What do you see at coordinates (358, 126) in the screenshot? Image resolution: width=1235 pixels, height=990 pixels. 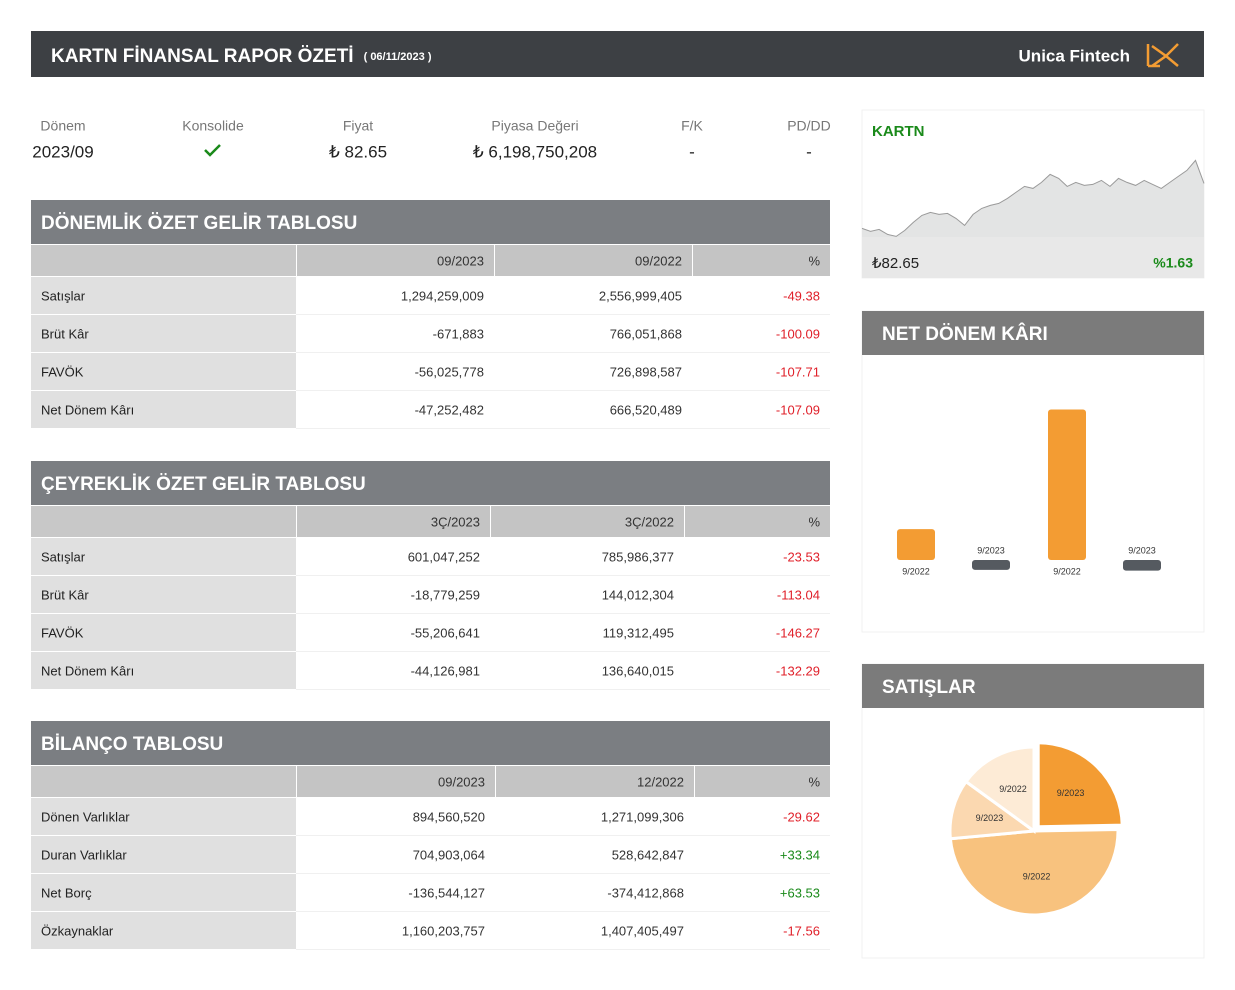 I see `summary-label: Fiyat` at bounding box center [358, 126].